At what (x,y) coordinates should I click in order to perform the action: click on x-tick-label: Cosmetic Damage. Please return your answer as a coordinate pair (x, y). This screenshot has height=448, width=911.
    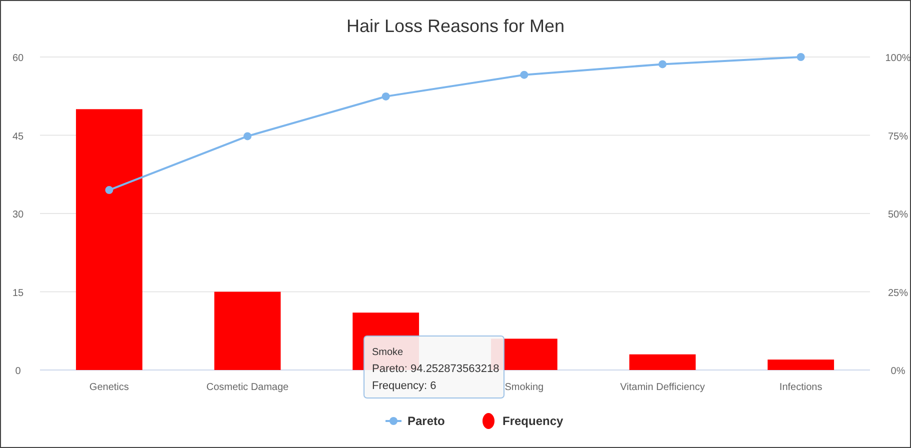
    Looking at the image, I should click on (248, 387).